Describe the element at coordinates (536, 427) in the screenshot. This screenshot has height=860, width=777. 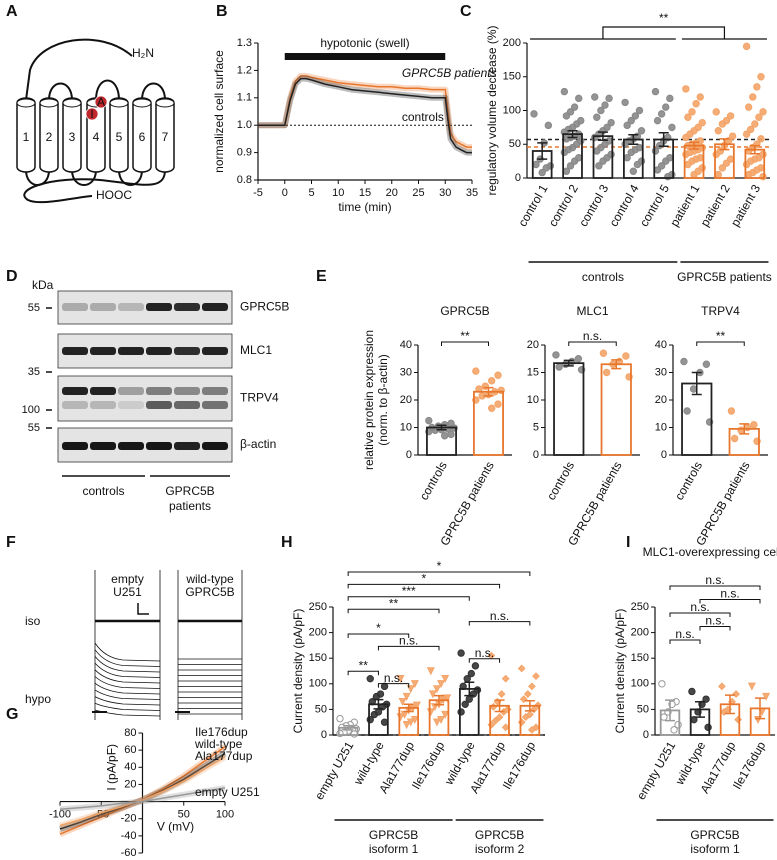
I see `y-tick-label: 5` at that location.